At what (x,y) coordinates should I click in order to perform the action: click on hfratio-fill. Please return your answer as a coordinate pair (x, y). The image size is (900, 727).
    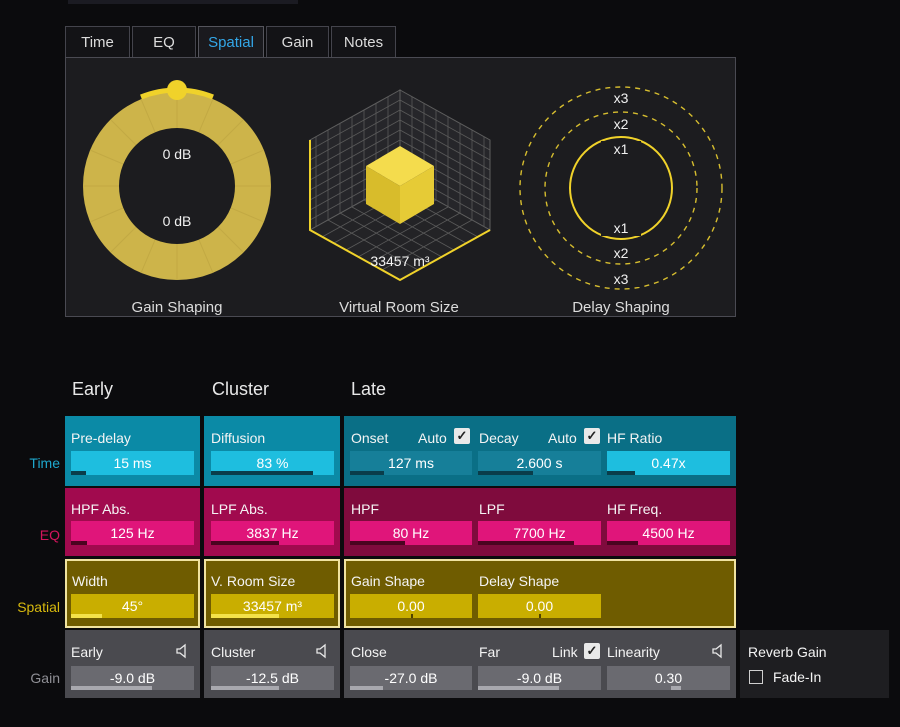
    Looking at the image, I should click on (621, 473).